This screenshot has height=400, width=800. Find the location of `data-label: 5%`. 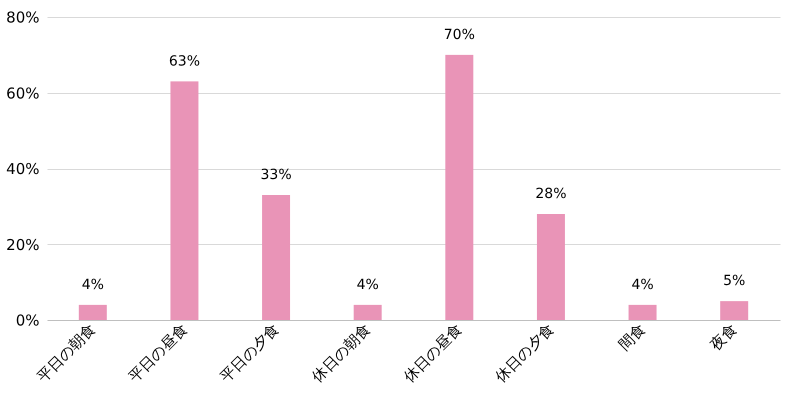

data-label: 5% is located at coordinates (734, 281).